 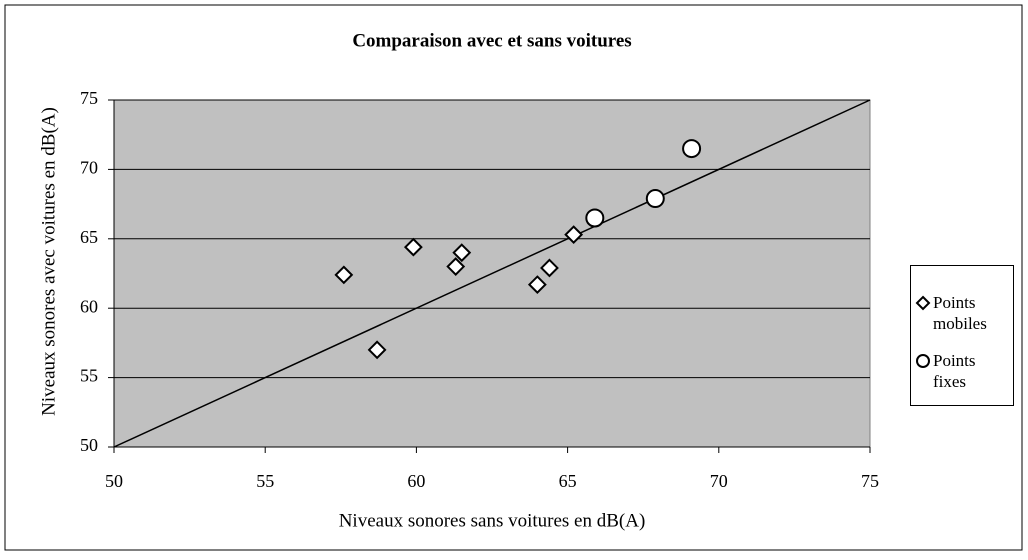 What do you see at coordinates (719, 481) in the screenshot?
I see `x-tick-label: 70` at bounding box center [719, 481].